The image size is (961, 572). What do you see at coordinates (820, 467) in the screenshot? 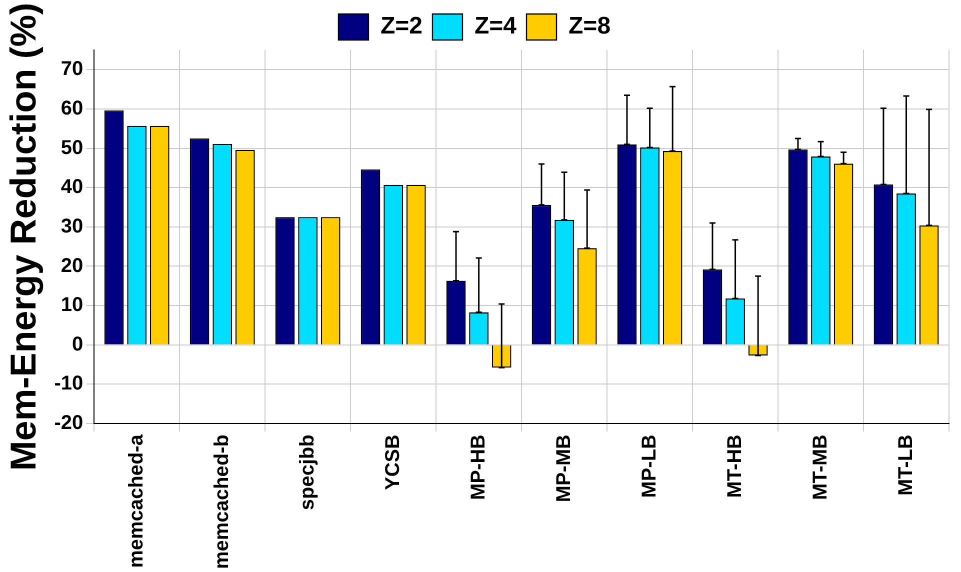
I see `x-tick-label: MT-MB` at bounding box center [820, 467].